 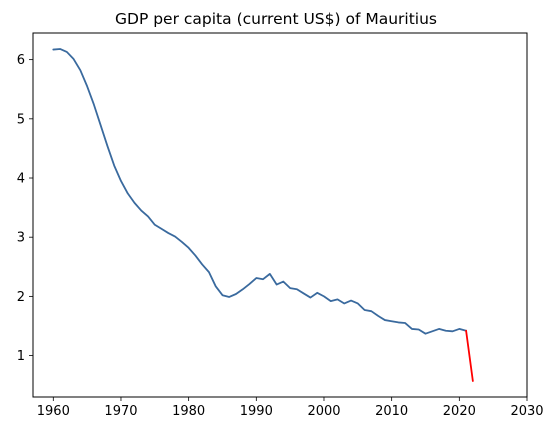 What do you see at coordinates (53, 411) in the screenshot?
I see `x-tick-label: 1960` at bounding box center [53, 411].